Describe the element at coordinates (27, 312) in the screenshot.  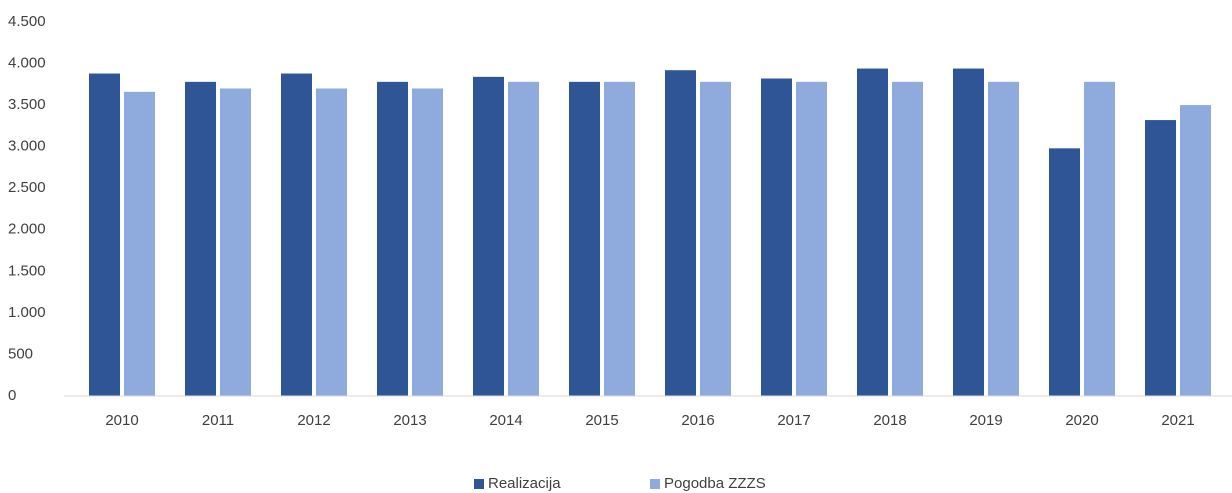
I see `y-tick-label: 1.000` at that location.